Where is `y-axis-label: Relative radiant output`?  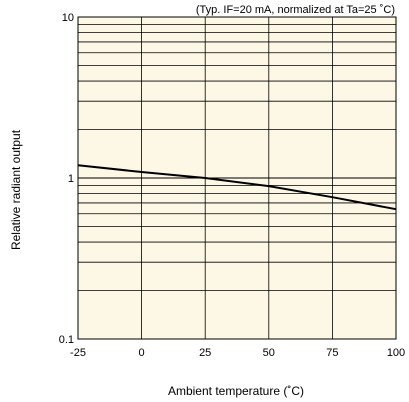 y-axis-label: Relative radiant output is located at coordinates (16, 189).